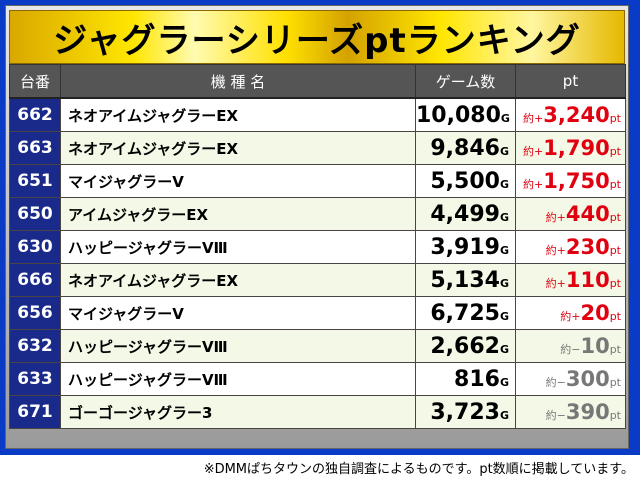 The image size is (640, 484). What do you see at coordinates (570, 81) in the screenshot?
I see `header-pt: pt` at bounding box center [570, 81].